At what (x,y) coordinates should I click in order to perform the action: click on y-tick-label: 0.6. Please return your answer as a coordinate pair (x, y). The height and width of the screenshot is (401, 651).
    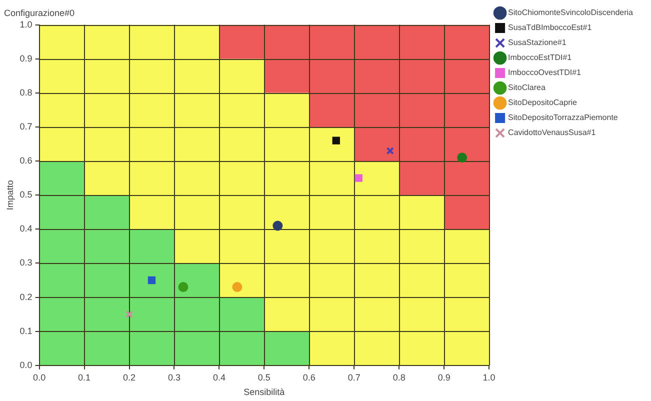
    Looking at the image, I should click on (26, 161).